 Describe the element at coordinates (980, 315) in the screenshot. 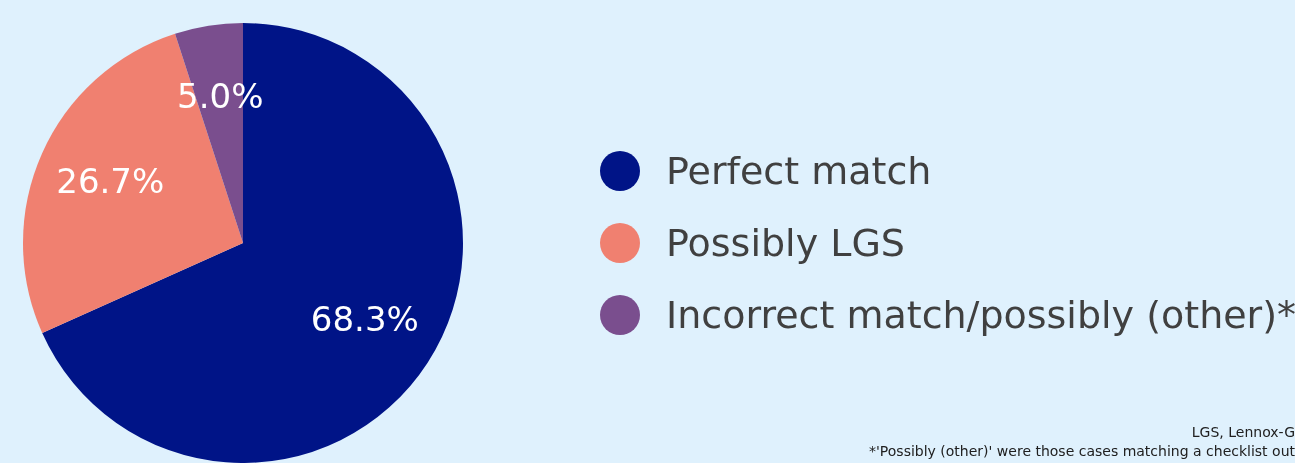

I see `legend-label: Incorrect match/possibly (other)*` at that location.